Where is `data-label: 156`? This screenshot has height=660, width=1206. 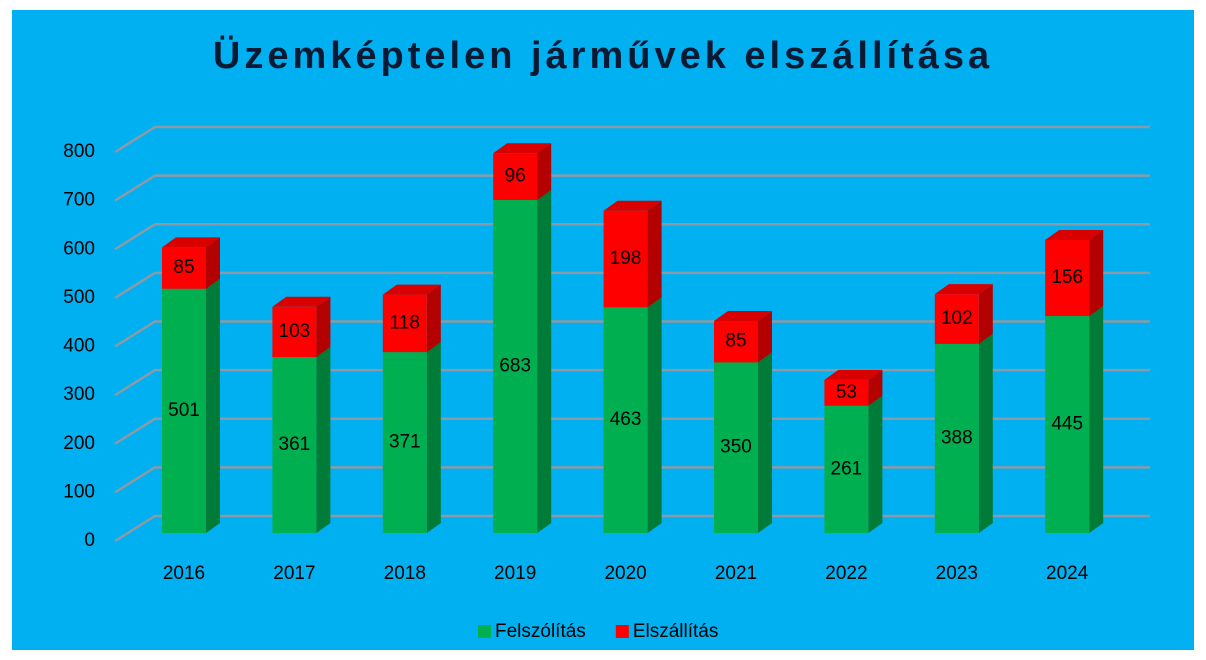 data-label: 156 is located at coordinates (1067, 277).